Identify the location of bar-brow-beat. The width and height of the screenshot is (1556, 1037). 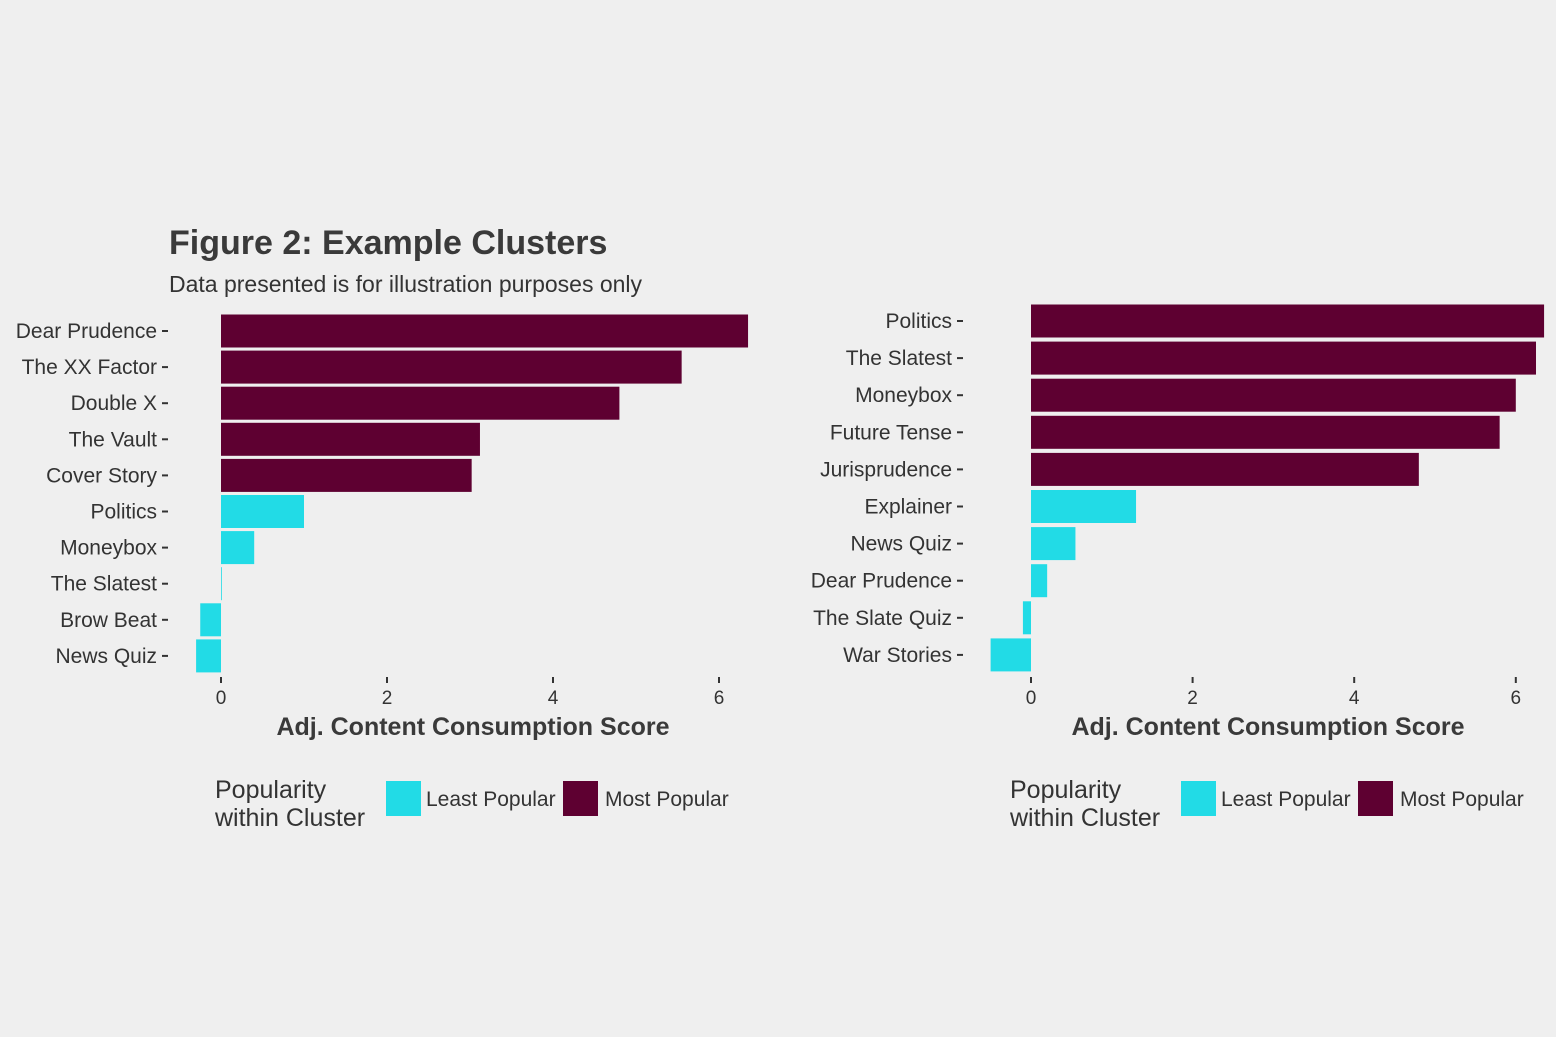
(210, 620).